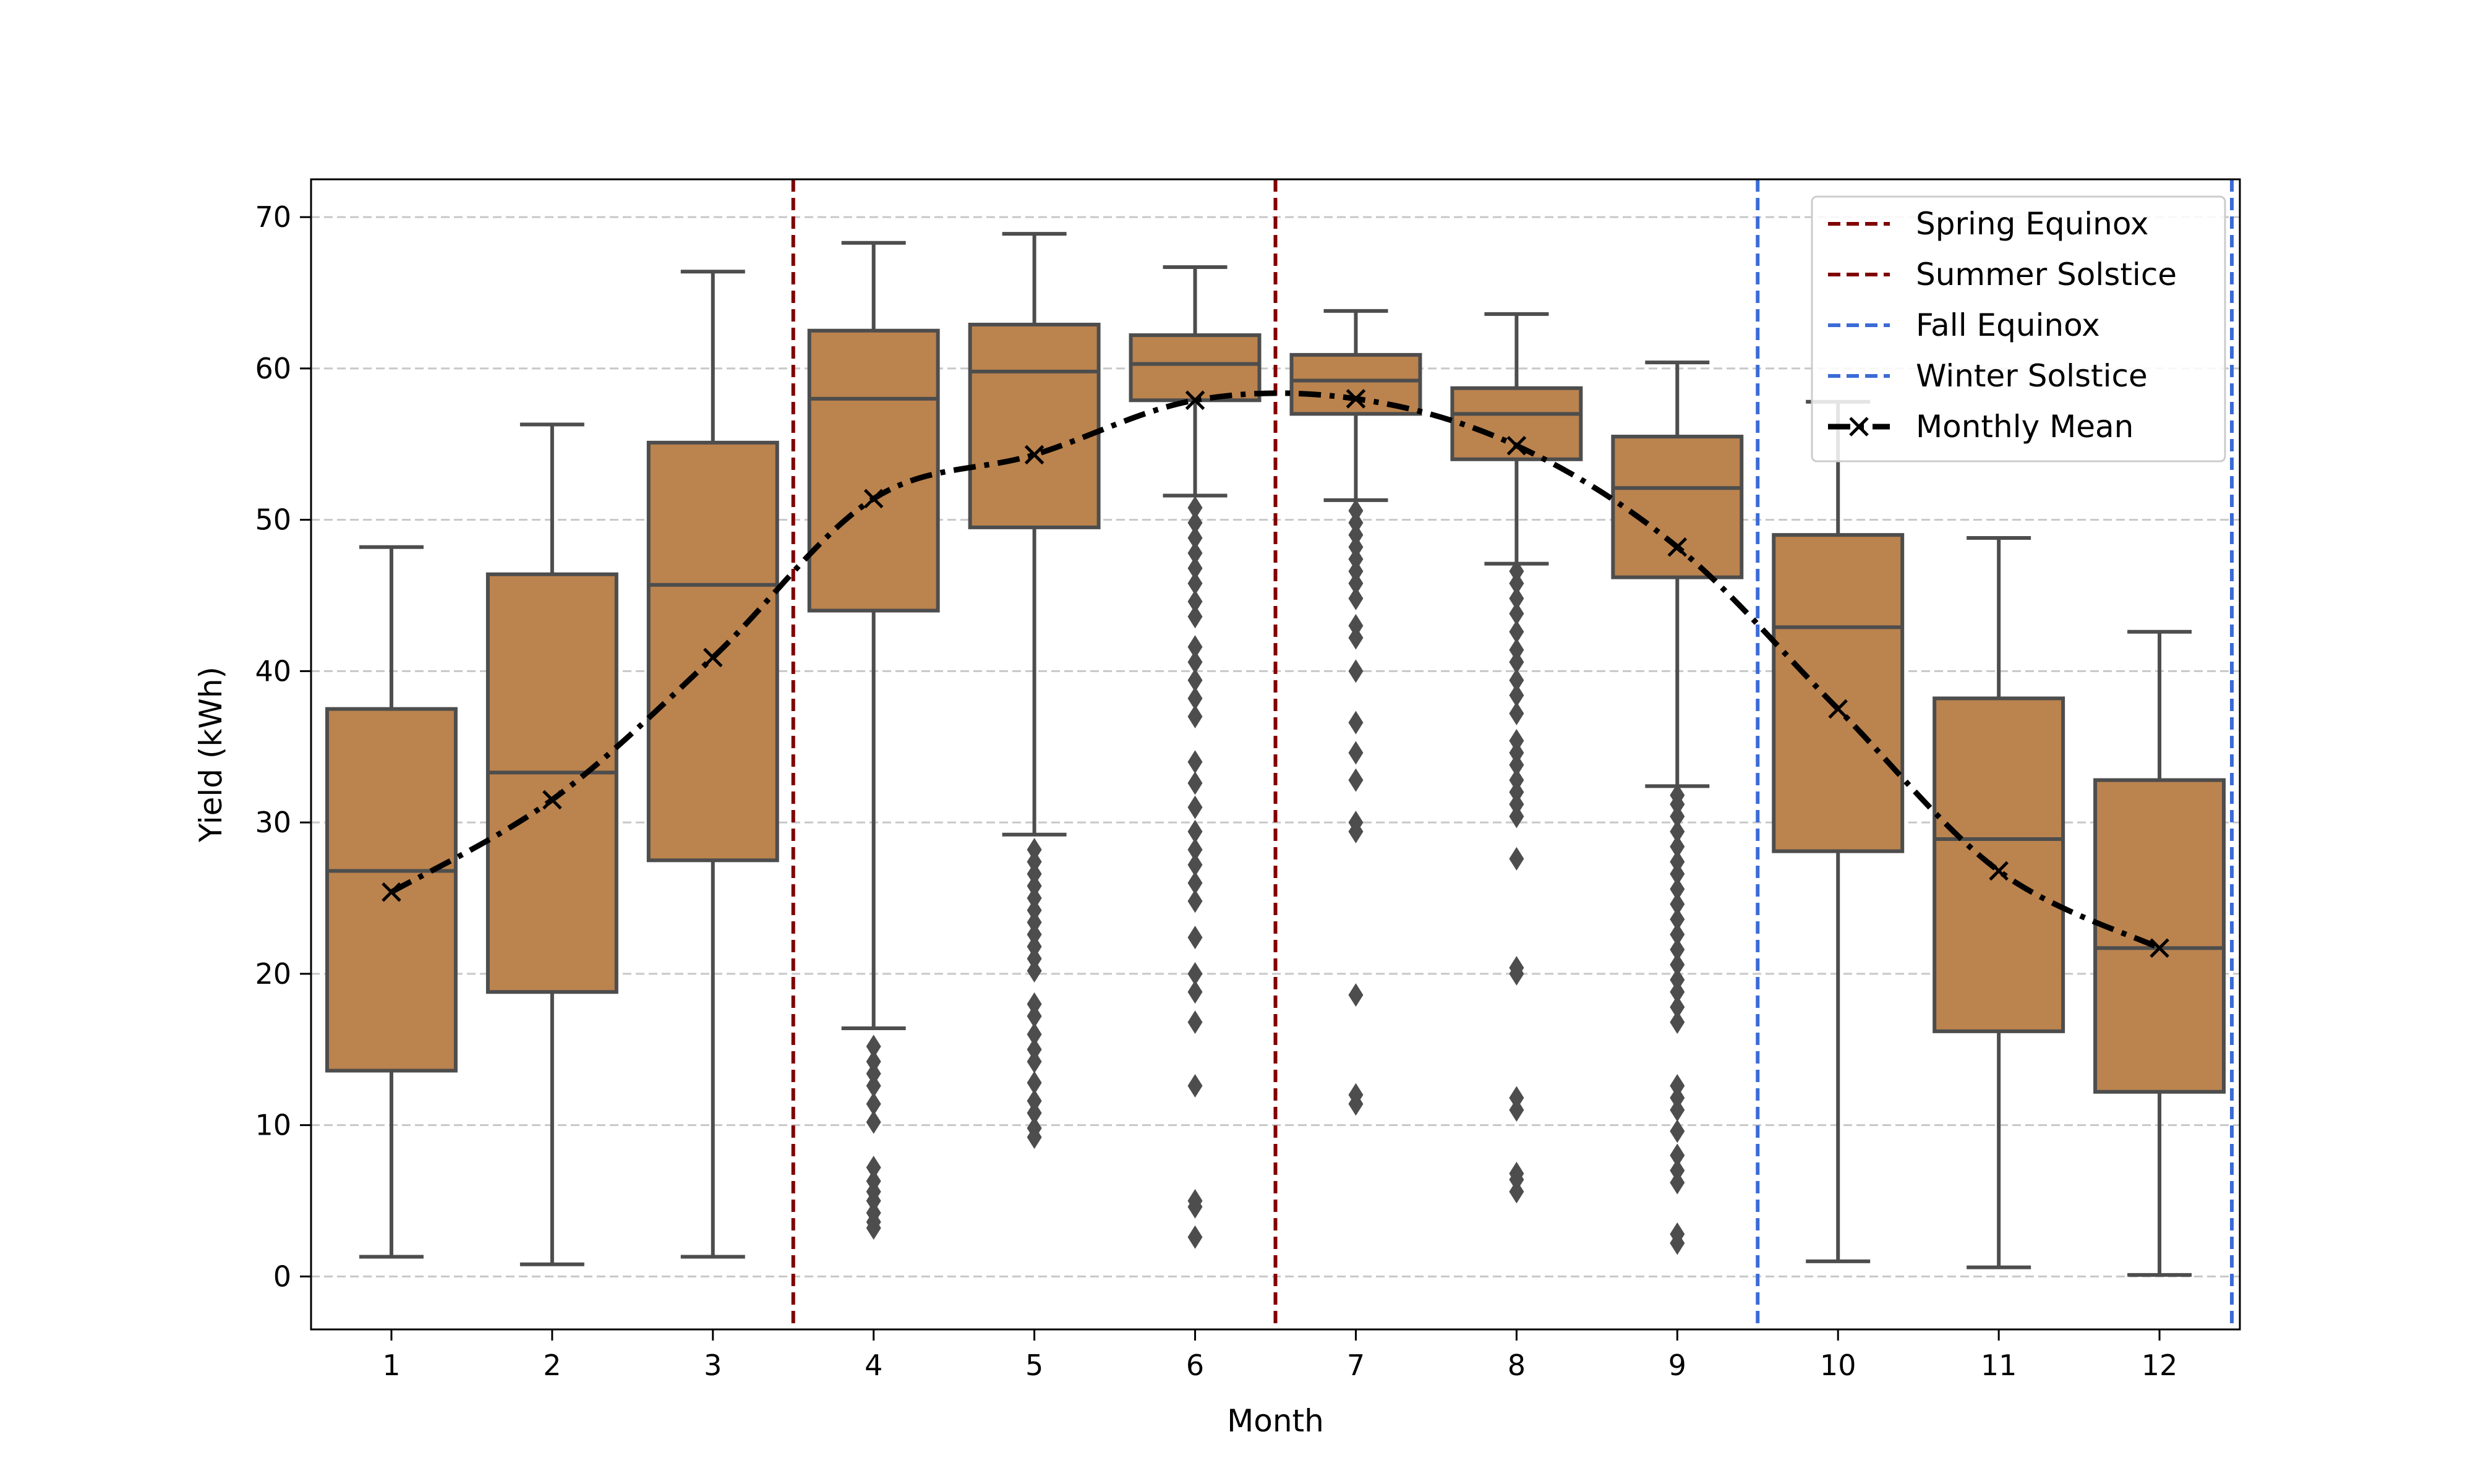 This screenshot has height=1484, width=2473. I want to click on y-tick-label: 60, so click(273, 368).